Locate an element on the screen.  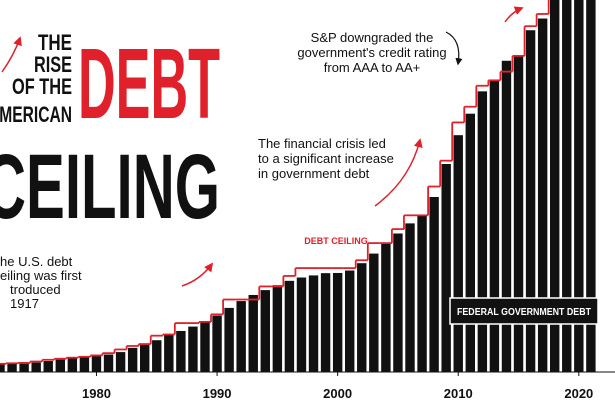
x-tick-label: 1990 is located at coordinates (217, 393).